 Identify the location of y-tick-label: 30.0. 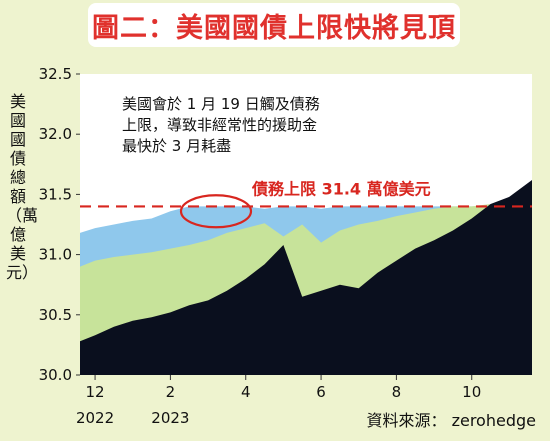
(55, 375).